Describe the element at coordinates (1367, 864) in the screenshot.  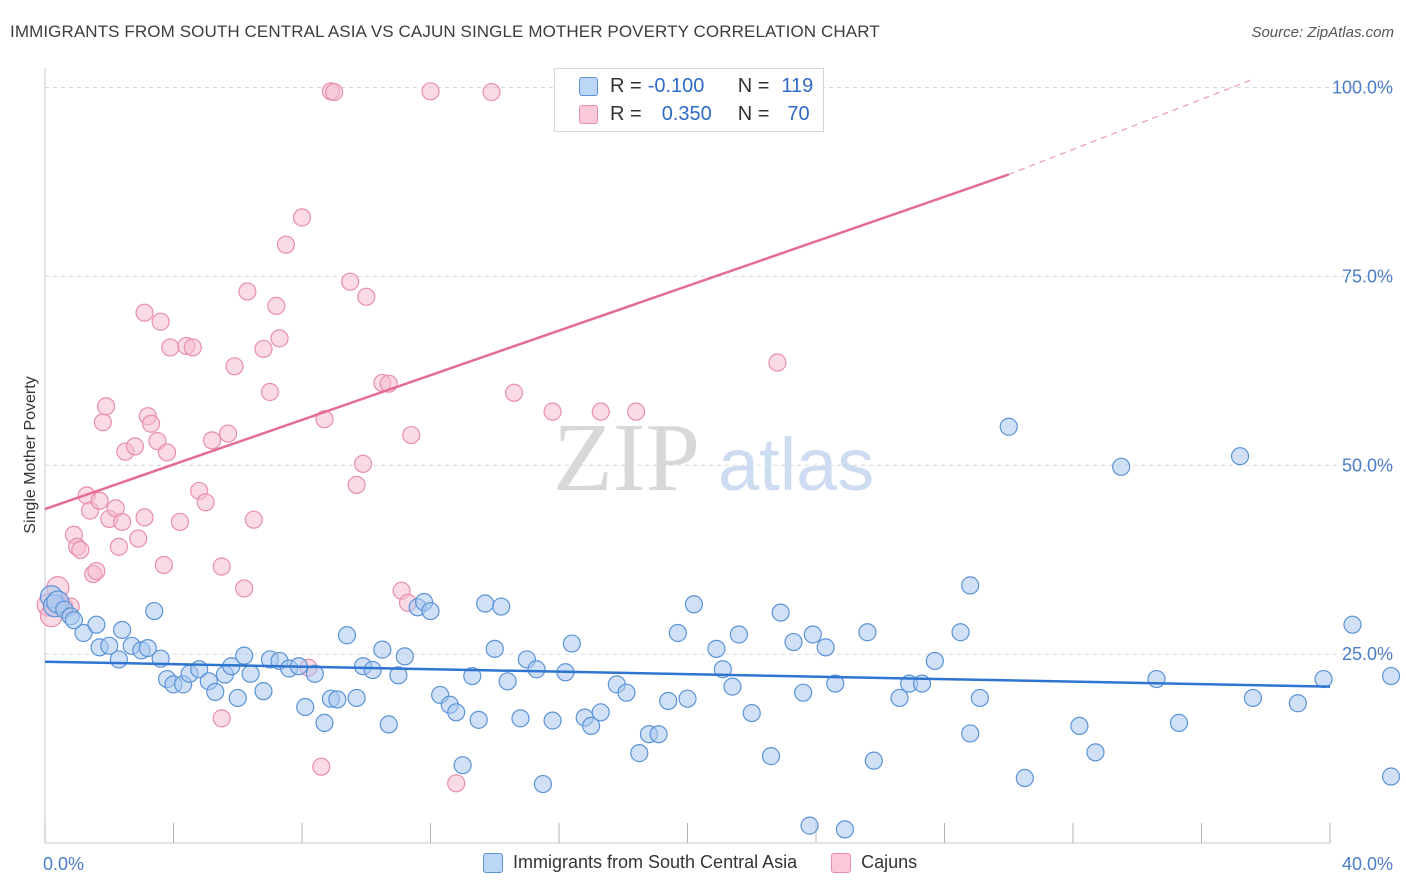
I see `x-tick-label: 40.0%` at that location.